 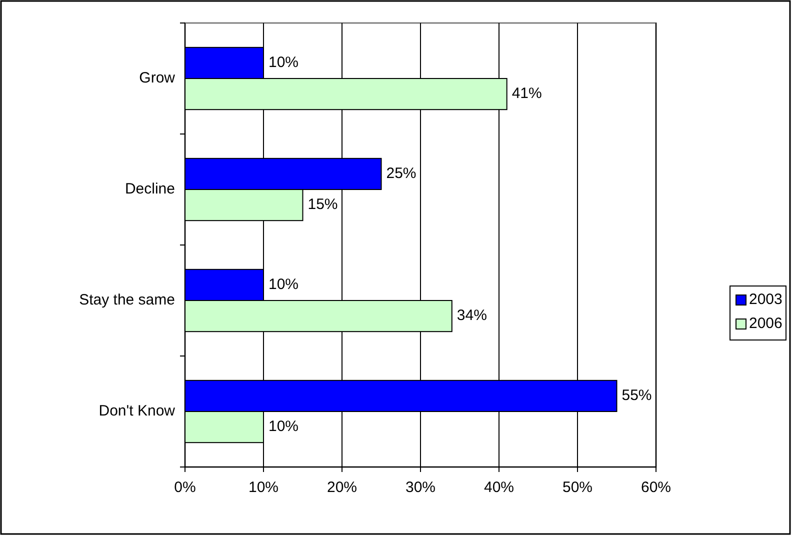 What do you see at coordinates (656, 487) in the screenshot?
I see `x-tick-label: 60%` at bounding box center [656, 487].